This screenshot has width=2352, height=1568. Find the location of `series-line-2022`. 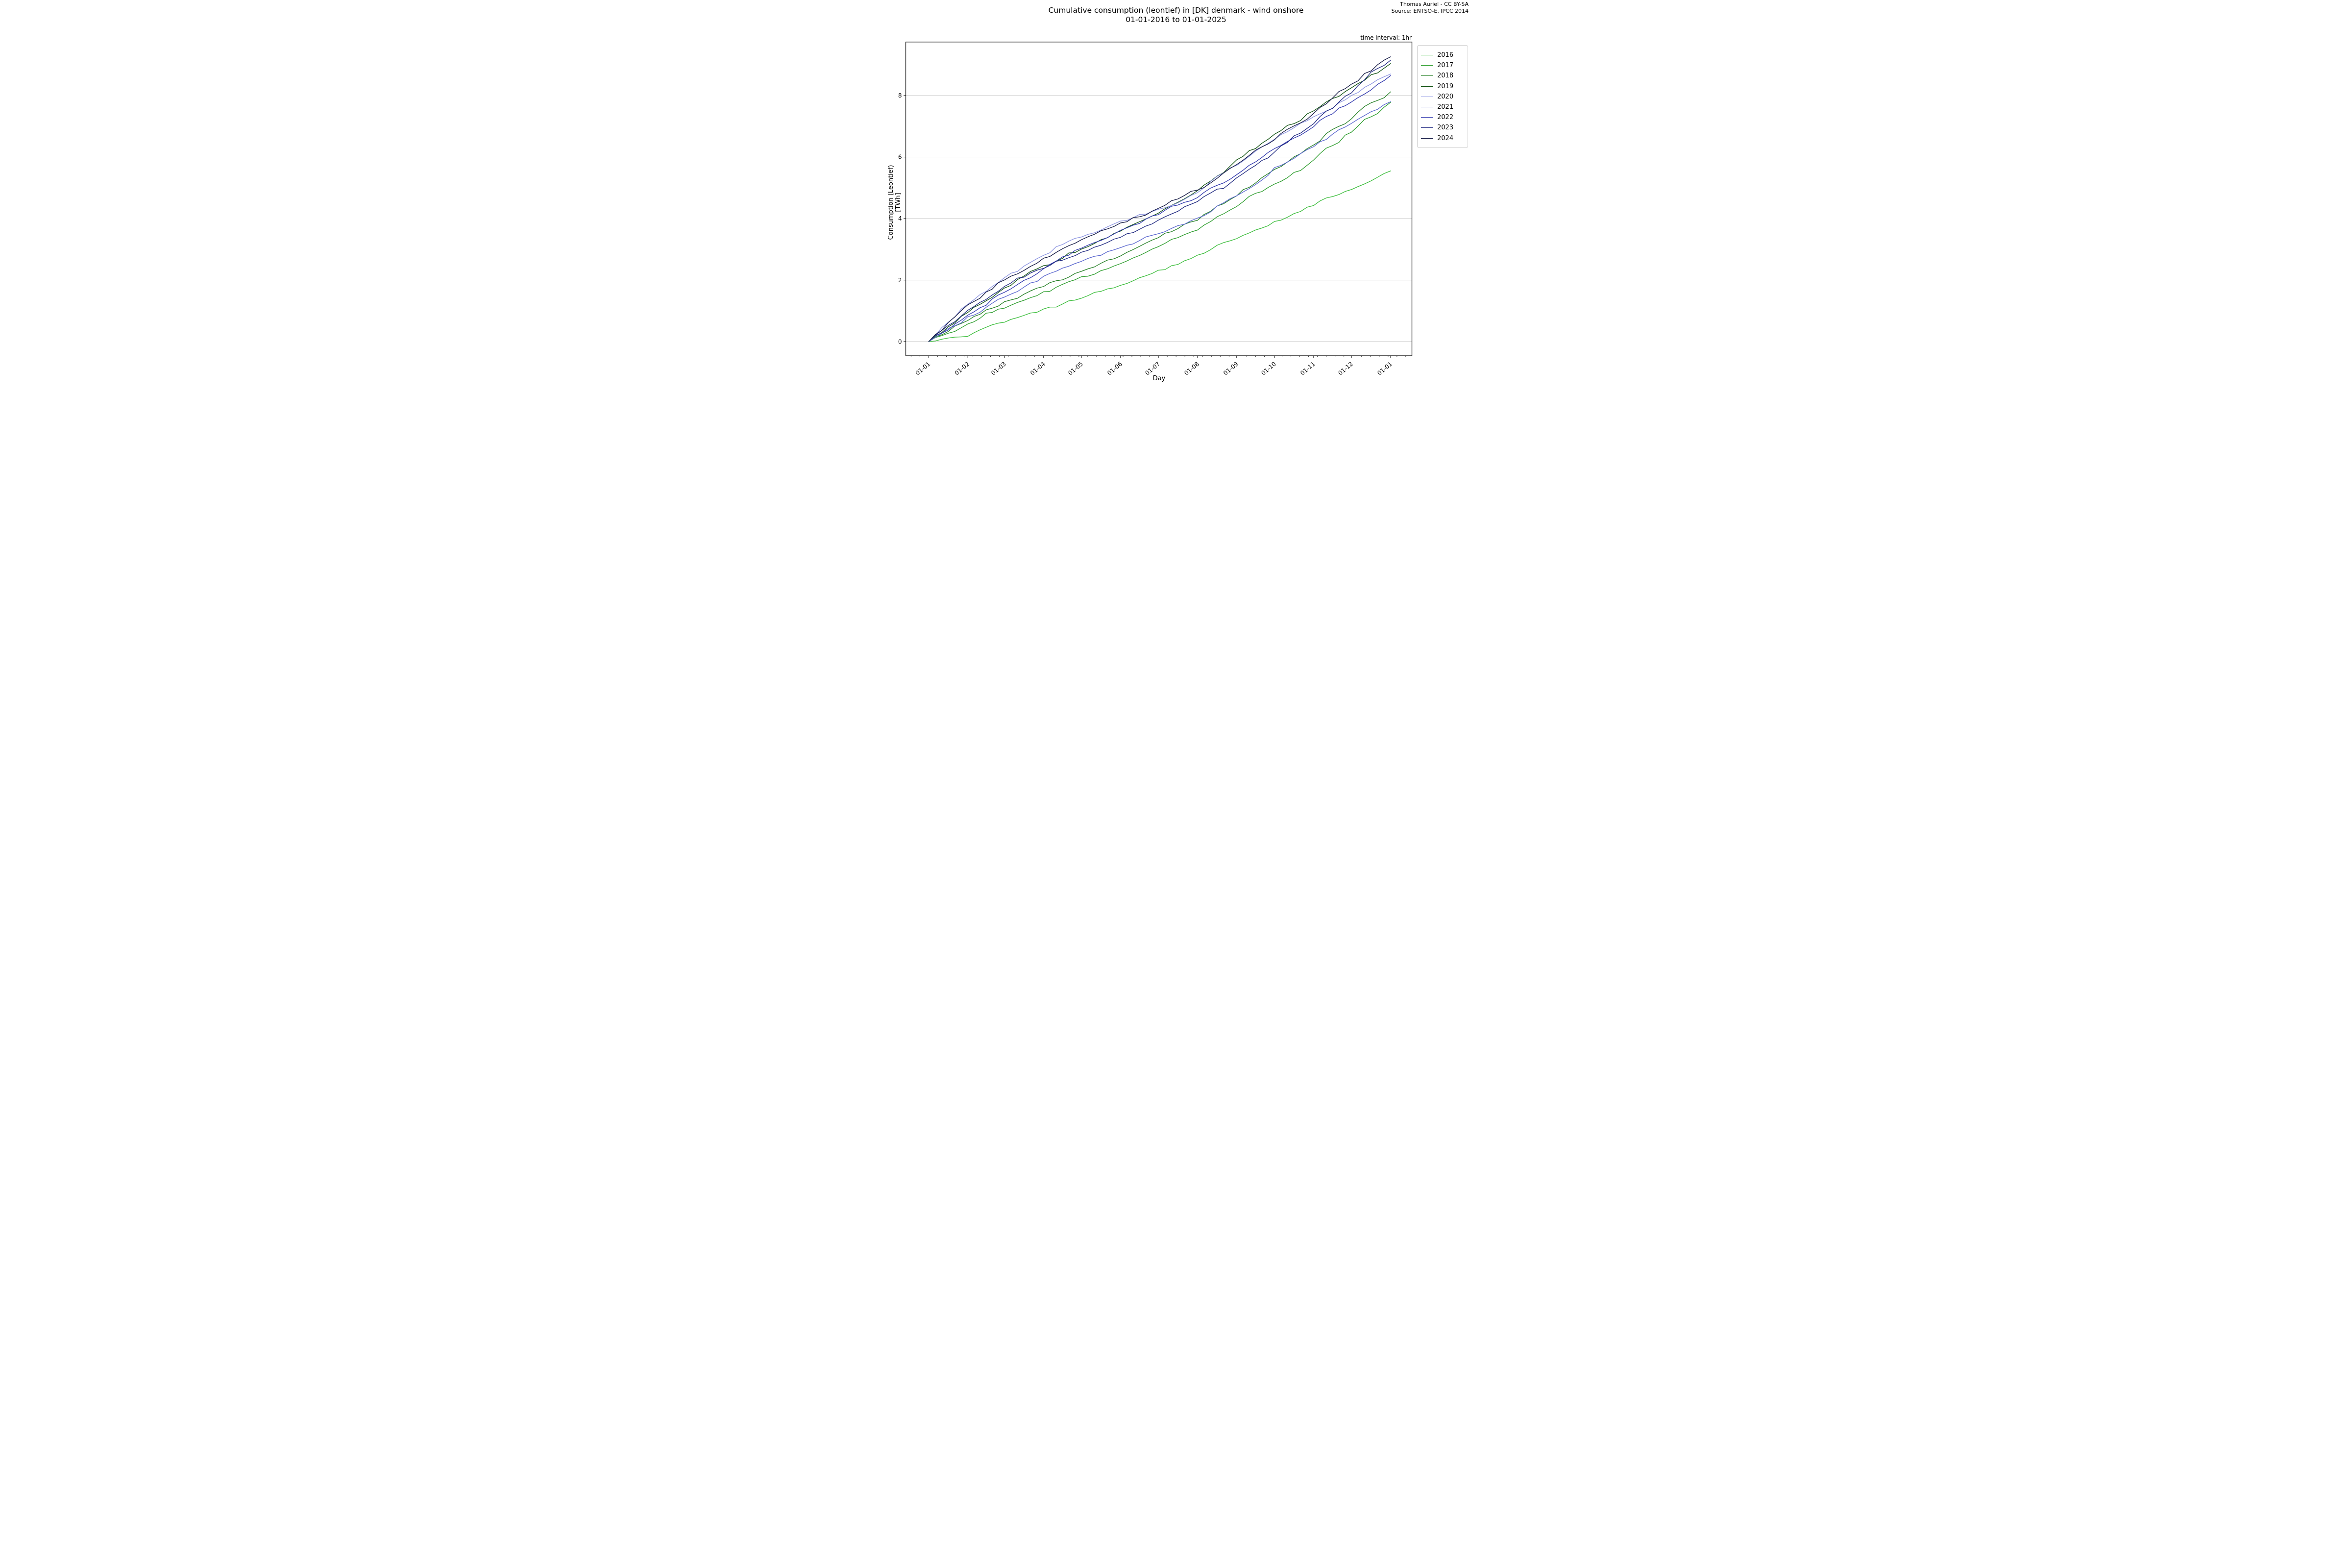

series-line-2022 is located at coordinates (1159, 208).